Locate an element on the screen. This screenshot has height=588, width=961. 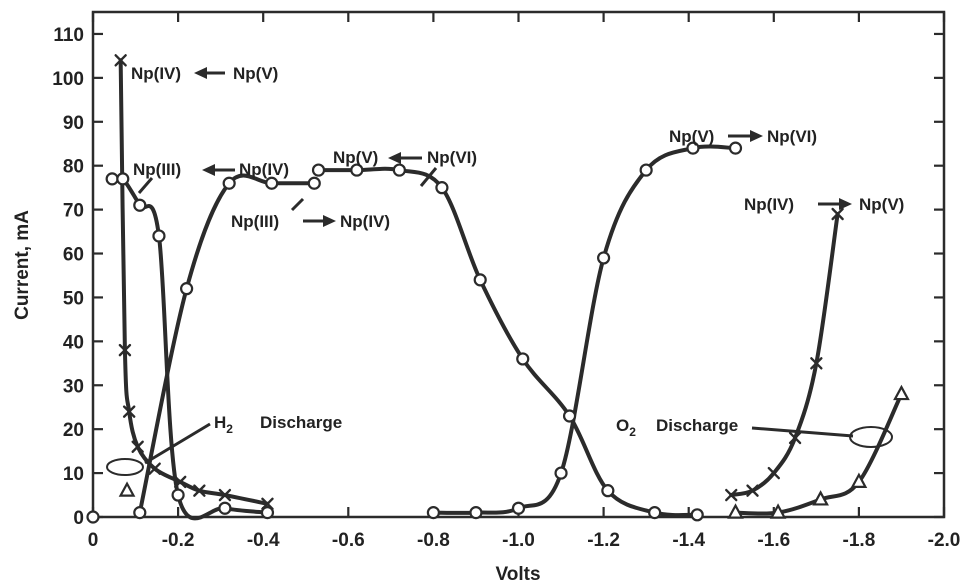
series-5-line is located at coordinates (784, 355).